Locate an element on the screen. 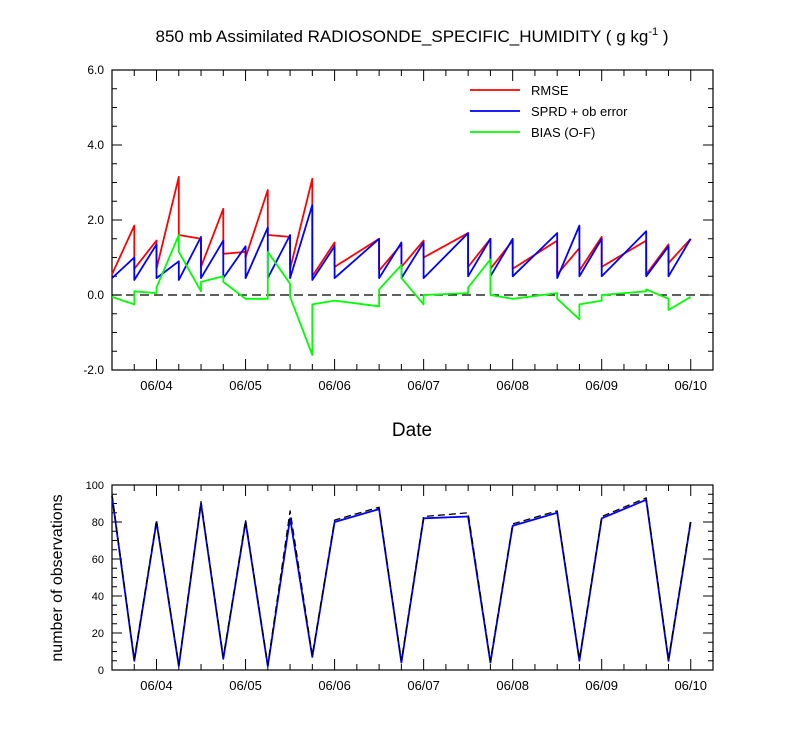 The height and width of the screenshot is (750, 800). y-tick-label: 2.0 is located at coordinates (95, 220).